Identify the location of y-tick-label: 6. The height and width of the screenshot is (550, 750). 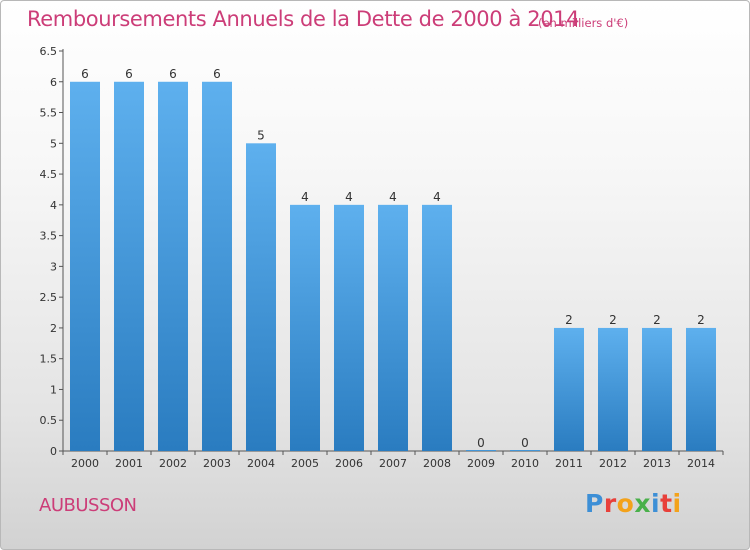
(53, 82).